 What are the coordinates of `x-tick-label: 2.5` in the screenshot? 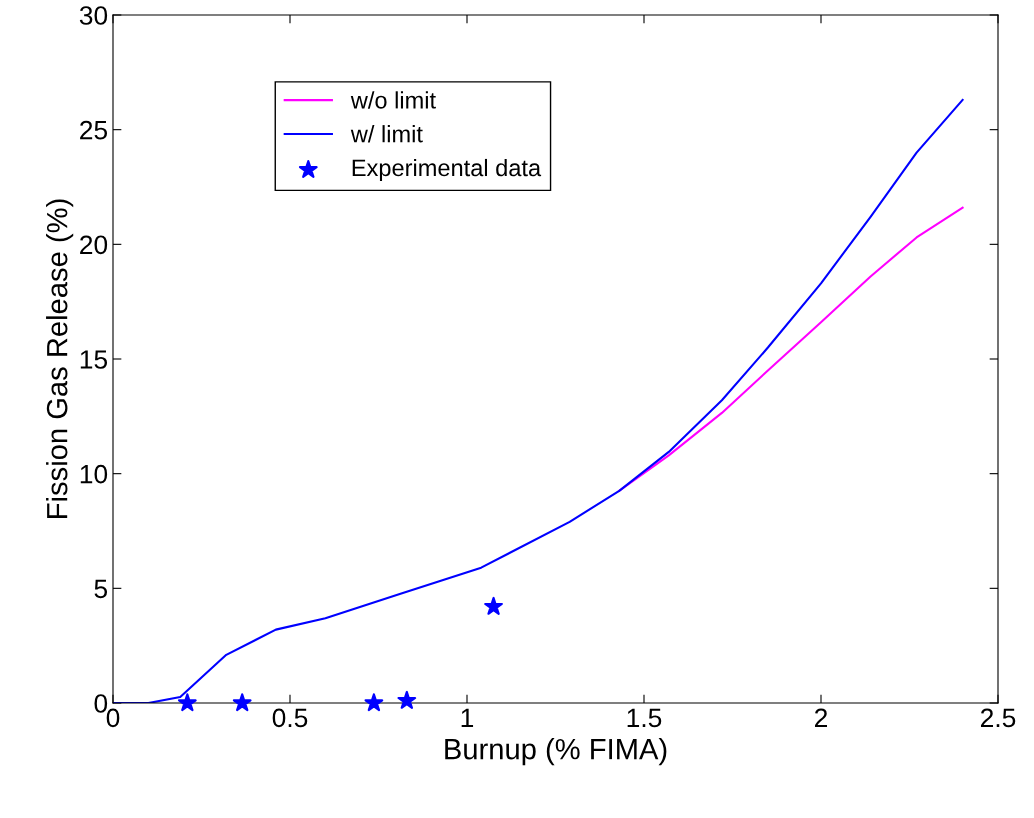 It's located at (998, 718).